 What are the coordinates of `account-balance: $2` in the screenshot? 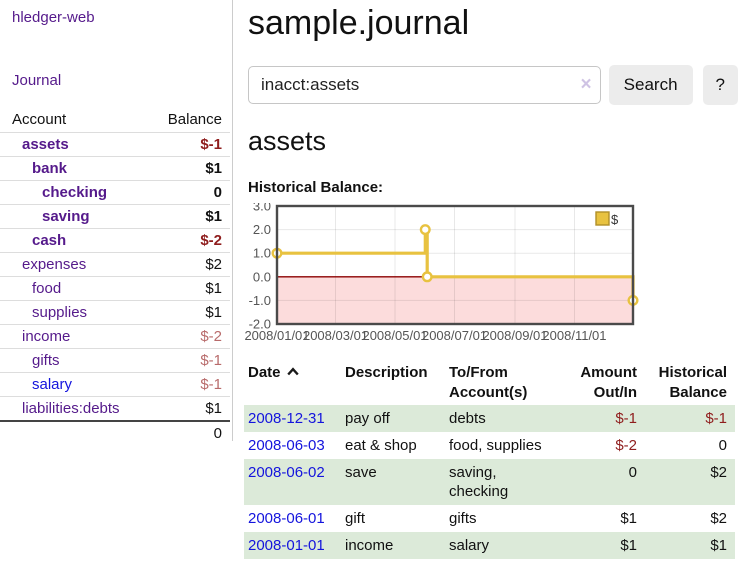 It's located at (213, 264).